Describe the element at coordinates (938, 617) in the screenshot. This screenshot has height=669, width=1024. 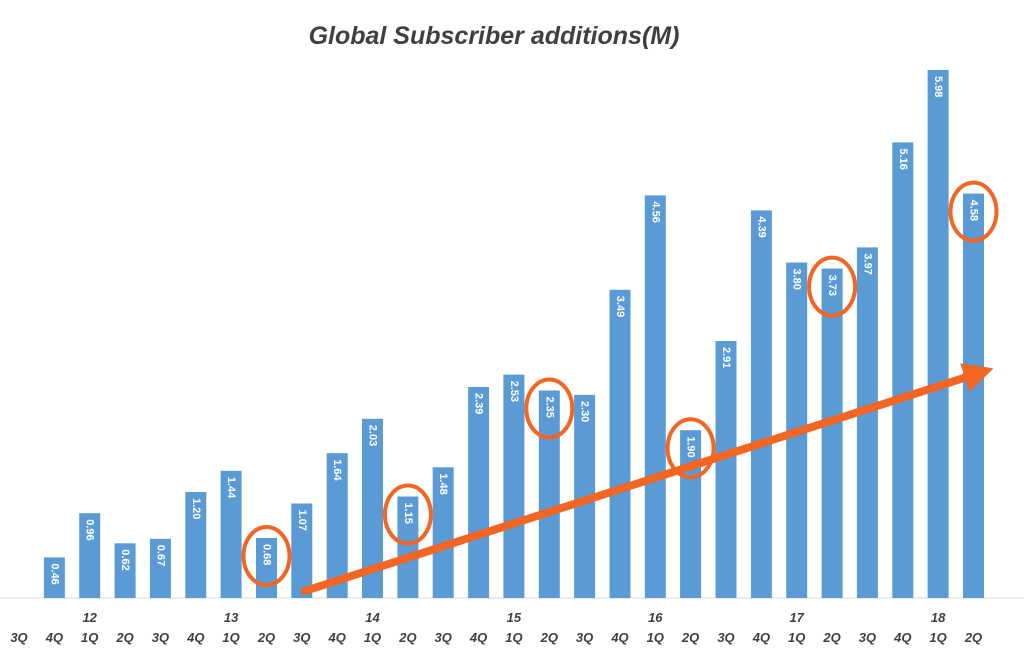
I see `year-tick-label: 18` at that location.